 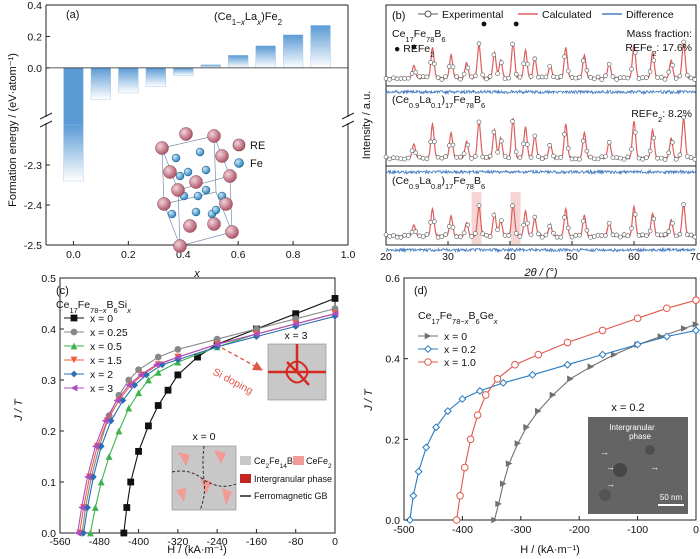 What do you see at coordinates (291, 496) in the screenshot?
I see `legend-ferro-gb: Ferromagnetic GB` at bounding box center [291, 496].